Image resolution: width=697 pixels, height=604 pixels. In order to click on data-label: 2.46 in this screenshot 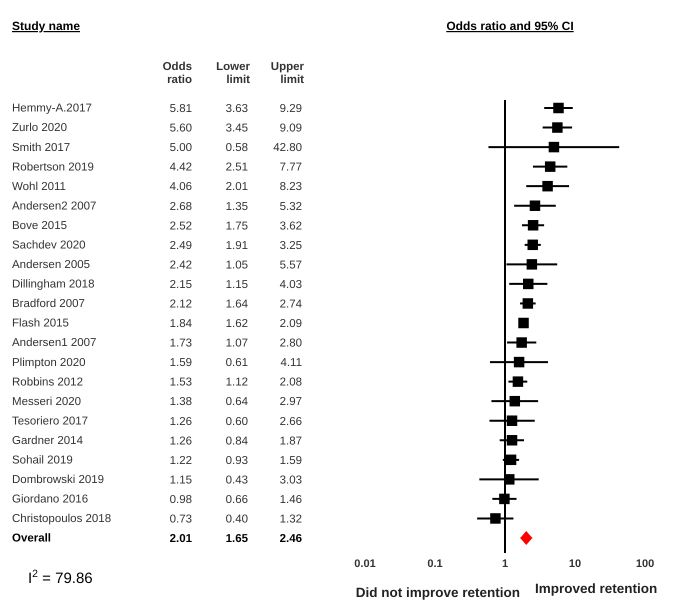, I will do `click(291, 539)`.